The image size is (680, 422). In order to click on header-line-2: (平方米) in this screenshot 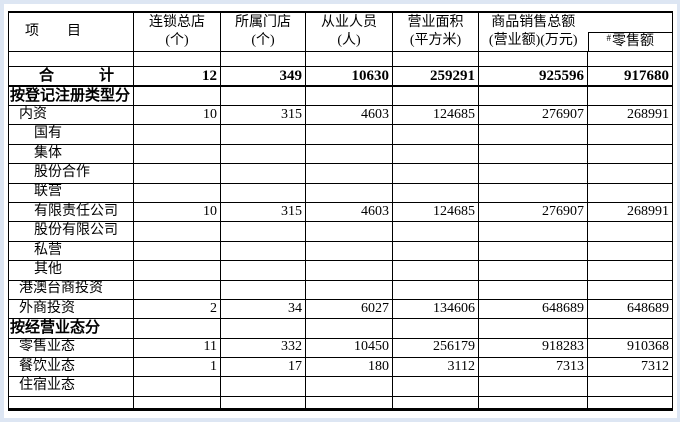, I will do `click(435, 40)`.